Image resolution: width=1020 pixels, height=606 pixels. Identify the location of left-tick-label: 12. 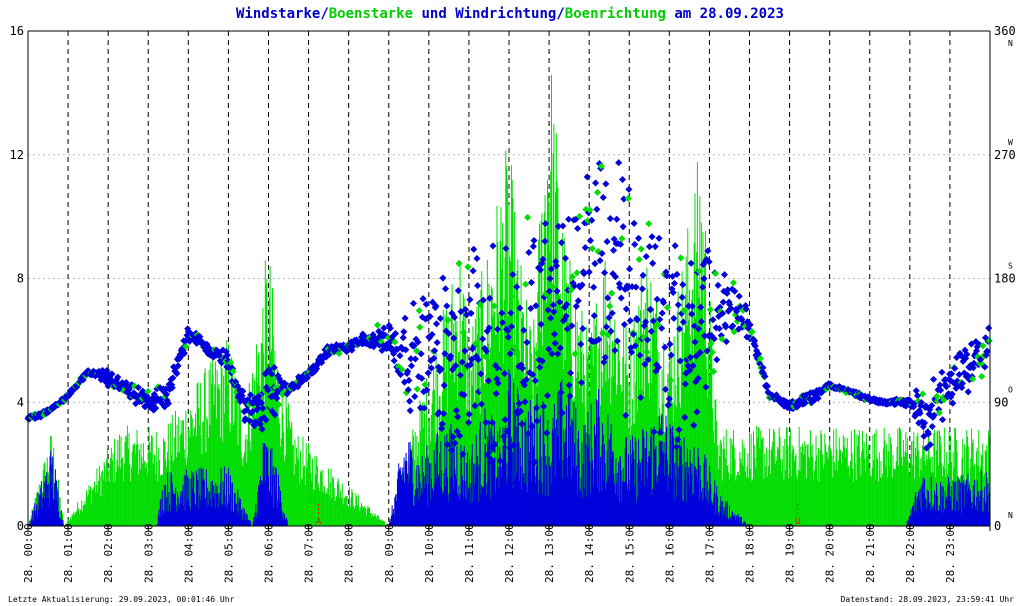
(17, 155).